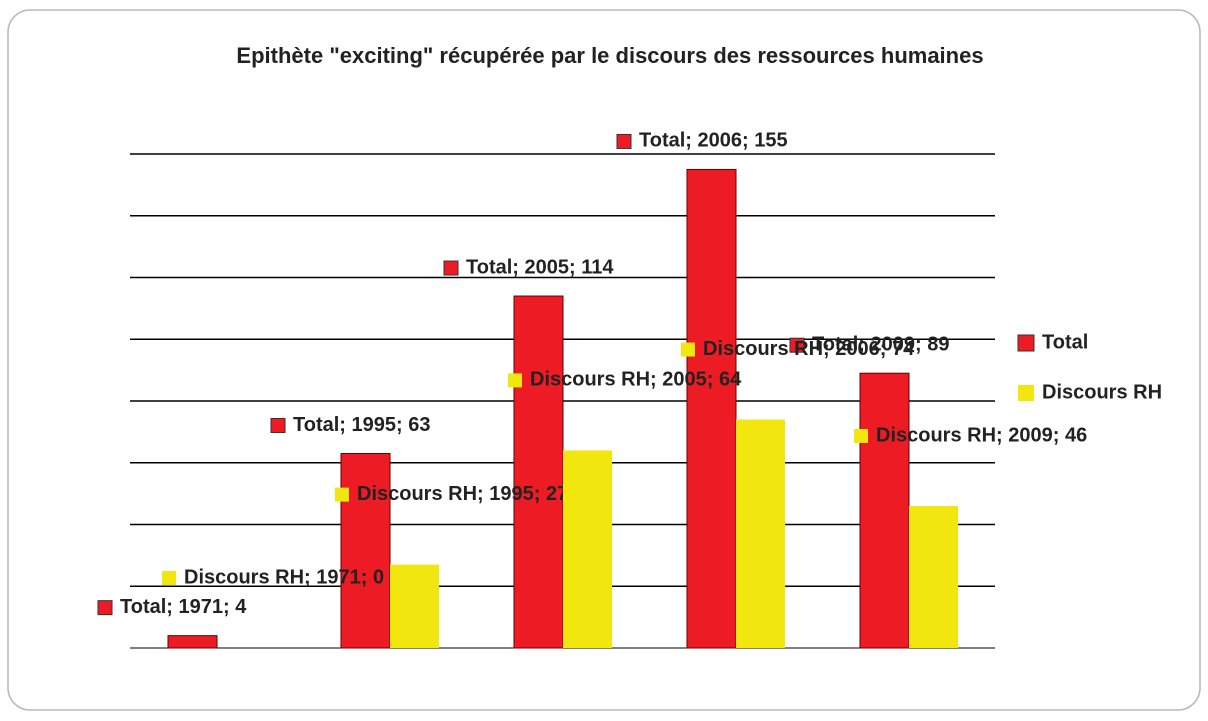 This screenshot has width=1208, height=721. Describe the element at coordinates (183, 607) in the screenshot. I see `data-label: Total; 1971; 4` at that location.